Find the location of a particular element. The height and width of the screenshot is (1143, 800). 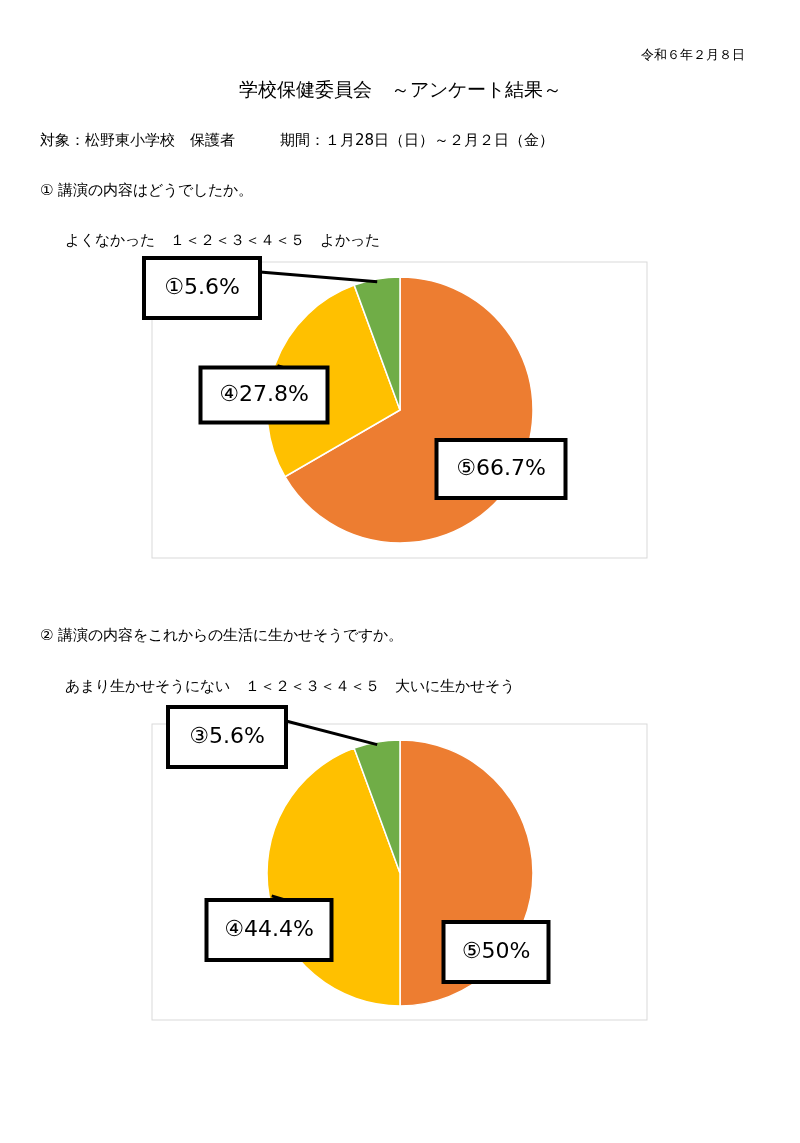

annotation: 対象：松野東小学校 保護者 期間：１月28日（日）～２月２日（金） is located at coordinates (297, 139).